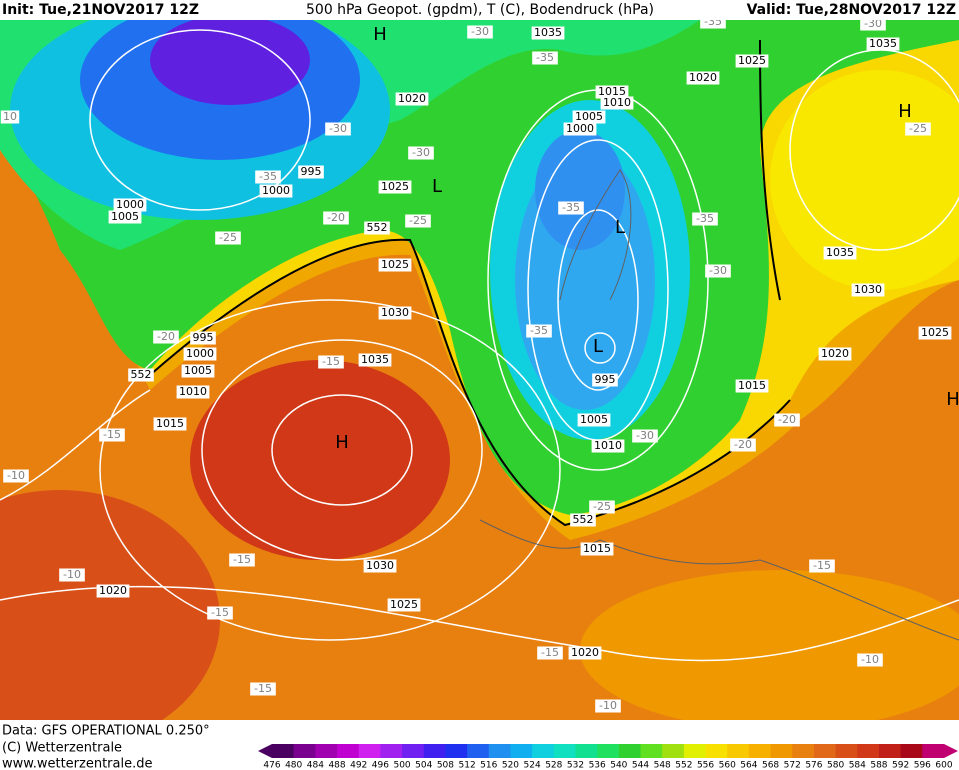  What do you see at coordinates (488, 765) in the screenshot?
I see `colorbar-tick-label: 516` at bounding box center [488, 765].